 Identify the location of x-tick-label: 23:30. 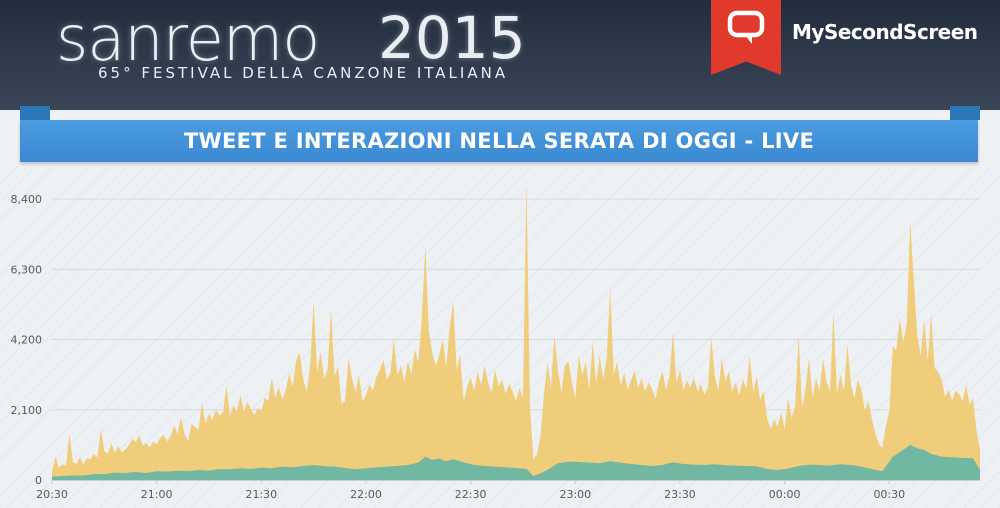
(680, 494).